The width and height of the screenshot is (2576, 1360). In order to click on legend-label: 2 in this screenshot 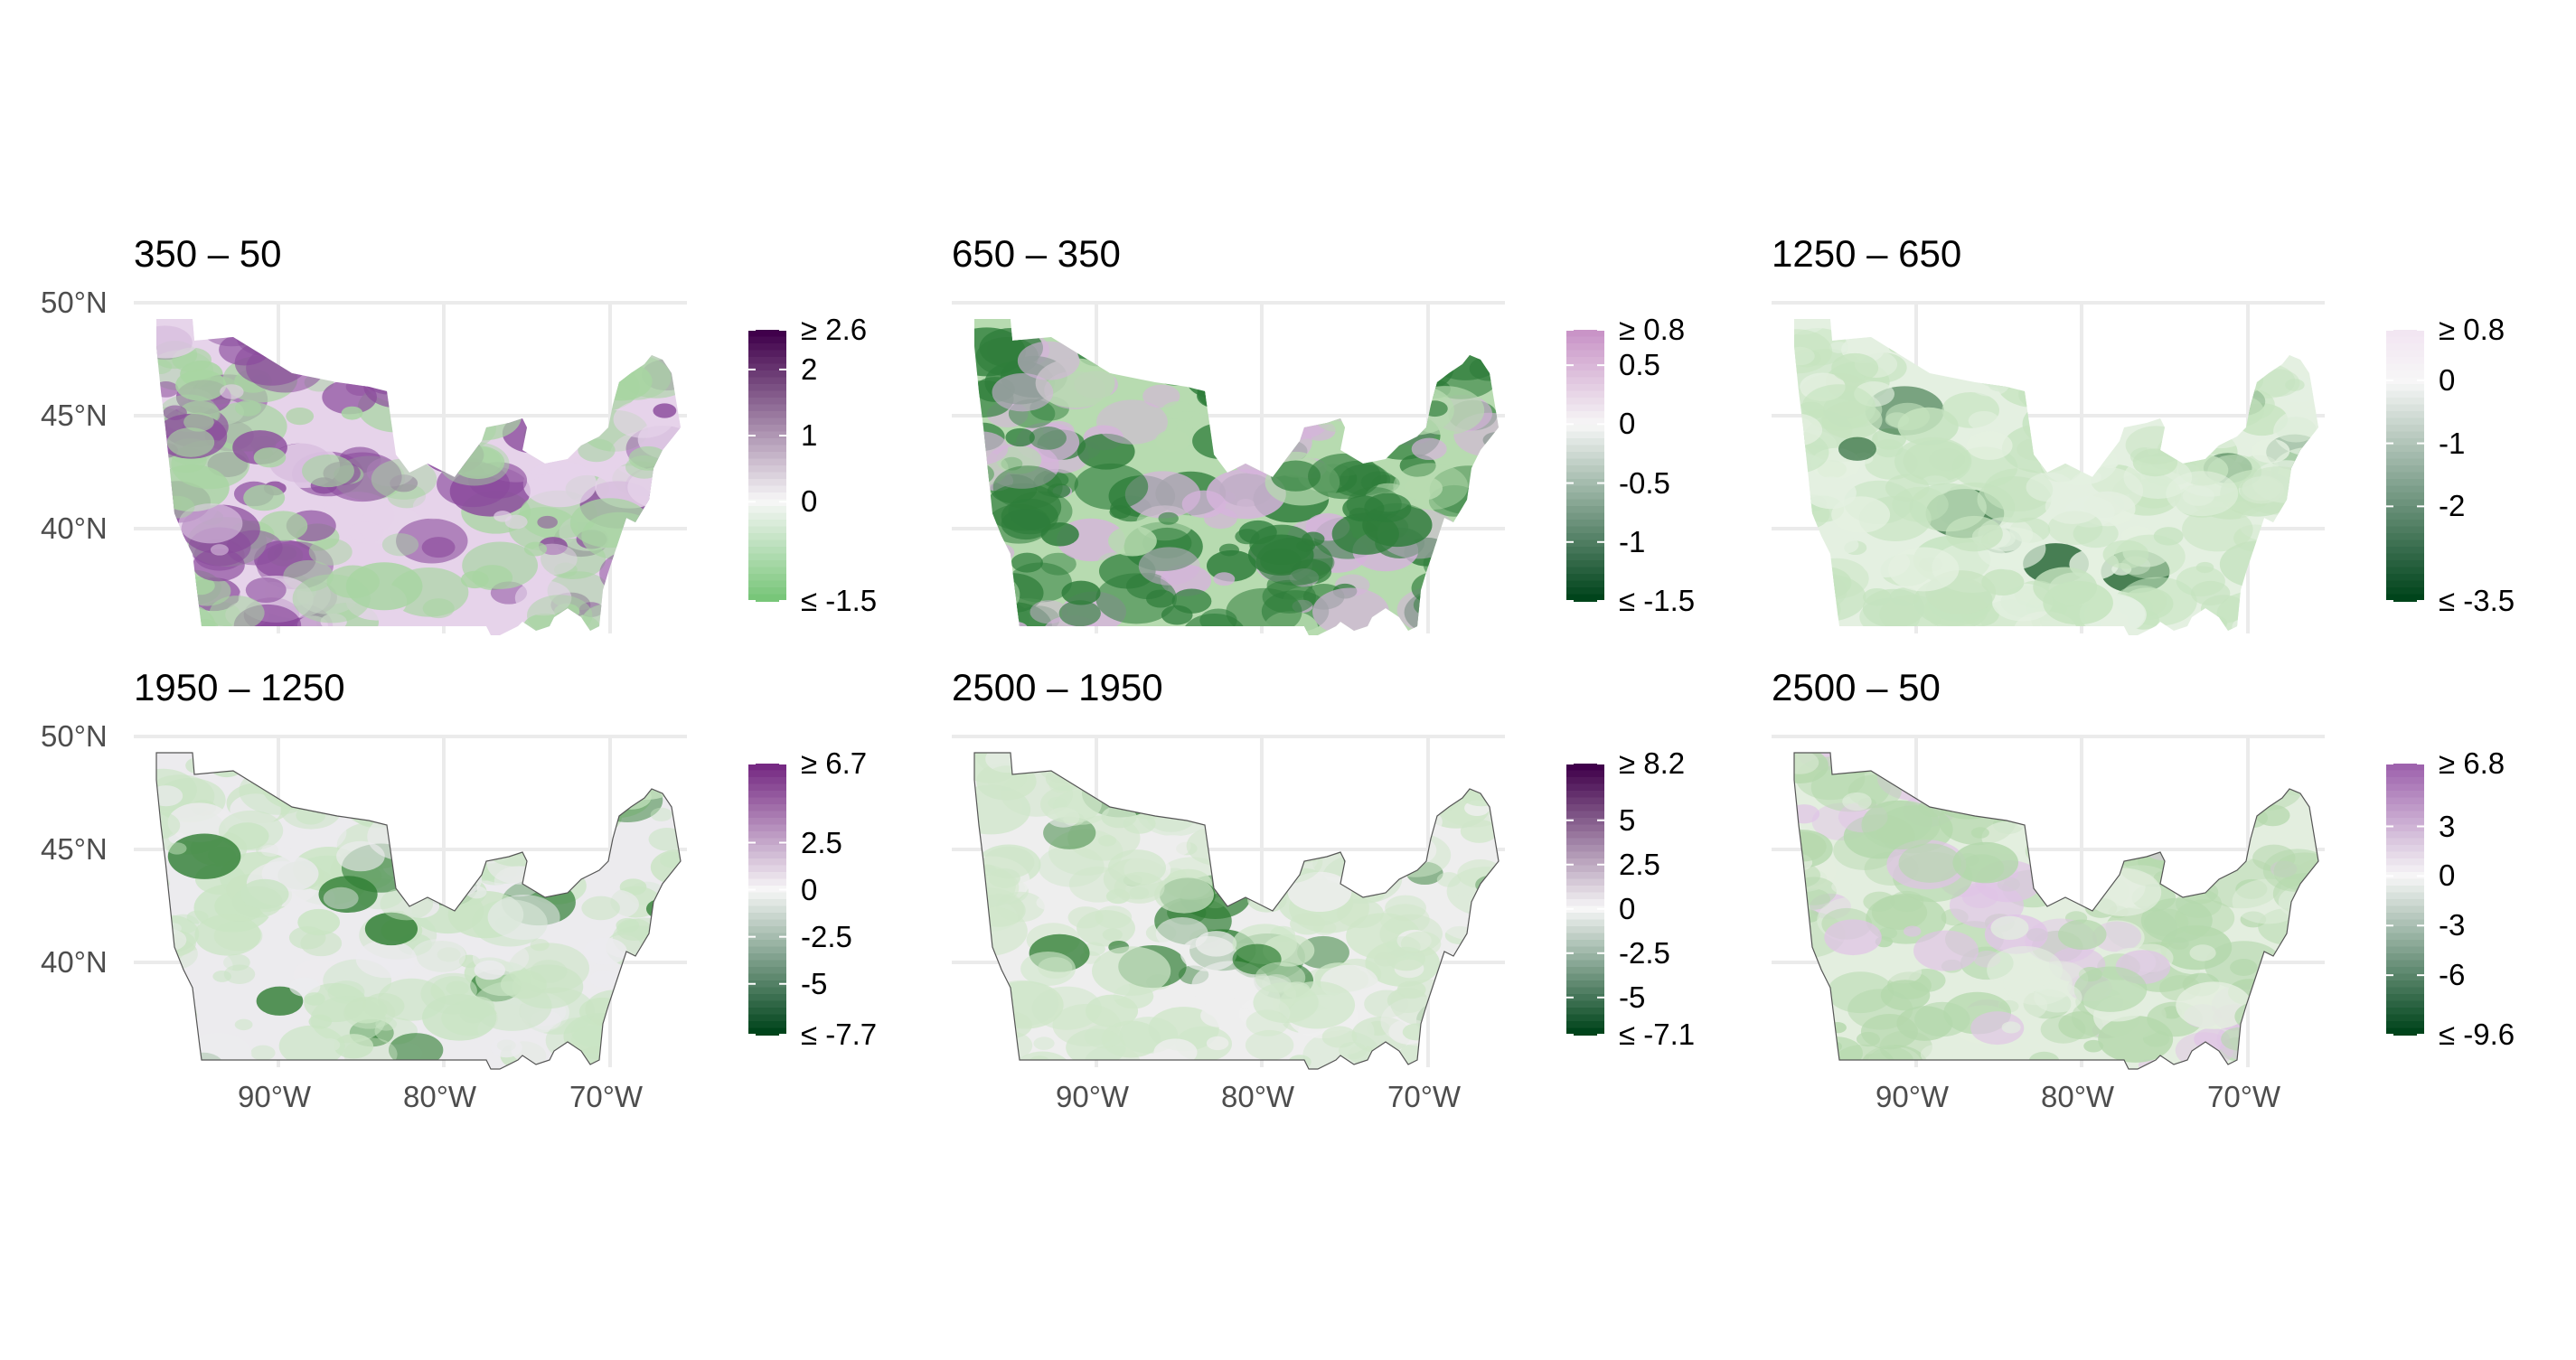, I will do `click(810, 369)`.